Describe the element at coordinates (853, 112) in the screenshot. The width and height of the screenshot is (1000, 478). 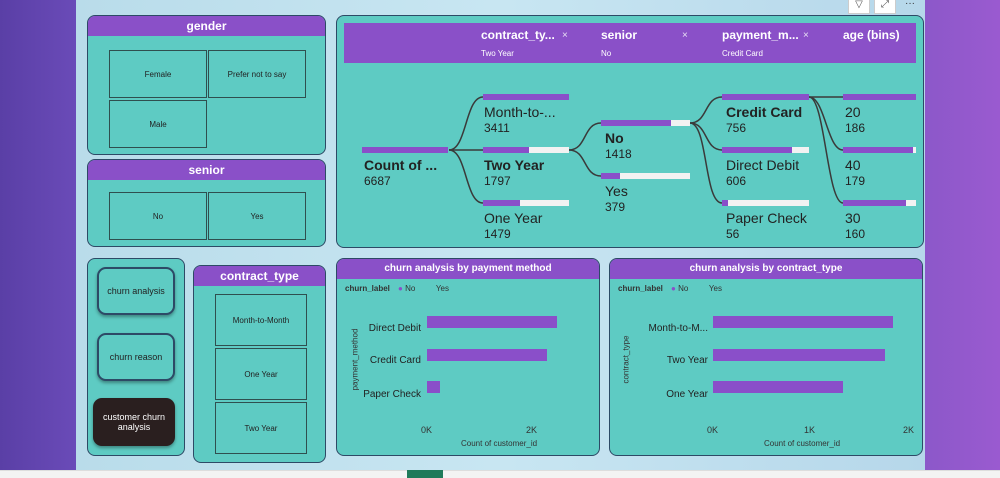
I see `node-label-age-20: 20` at that location.